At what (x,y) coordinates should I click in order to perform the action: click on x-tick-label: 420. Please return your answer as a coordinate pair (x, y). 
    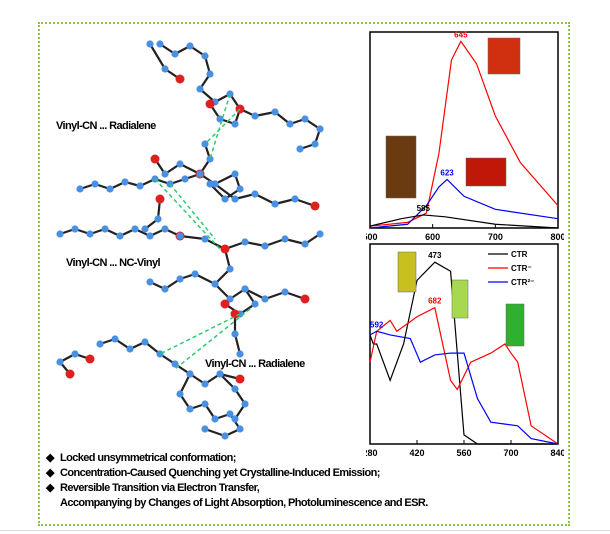
    Looking at the image, I should click on (416, 453).